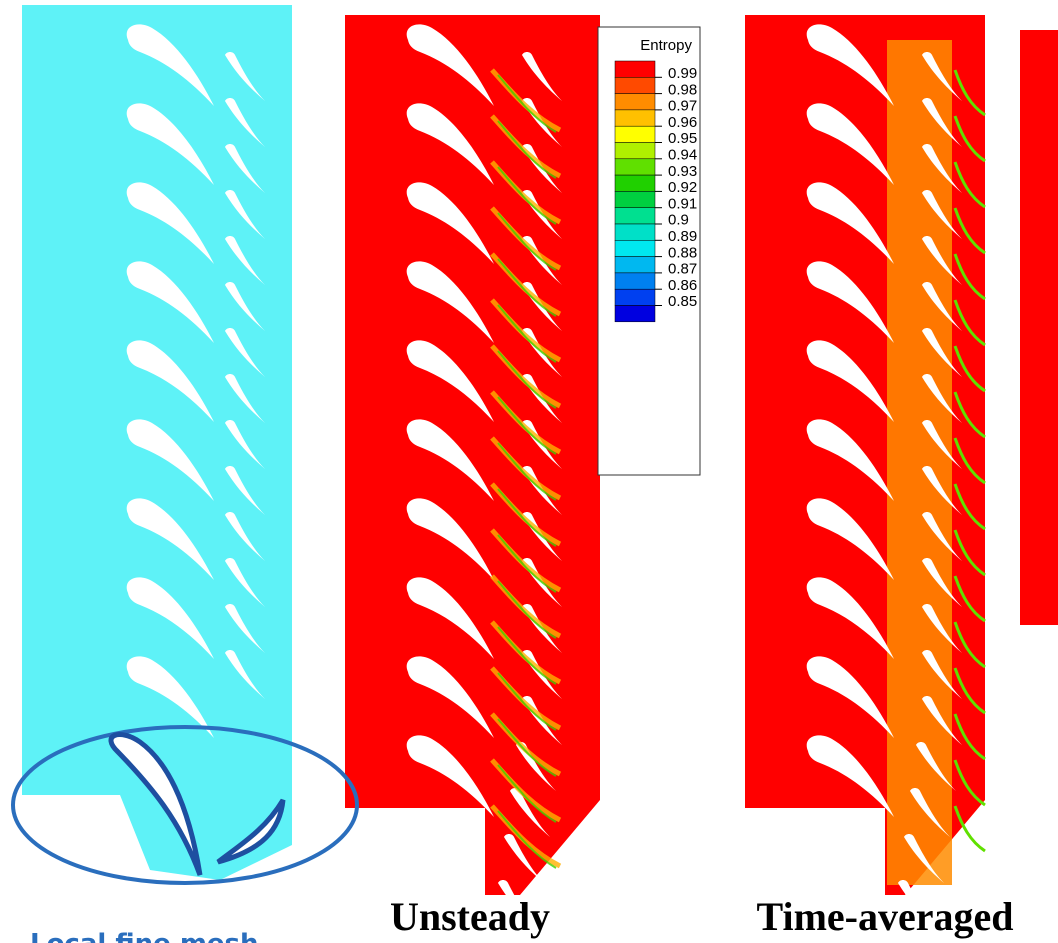  Describe the element at coordinates (251, 831) in the screenshot. I see `fine-mesh-rotor` at that location.